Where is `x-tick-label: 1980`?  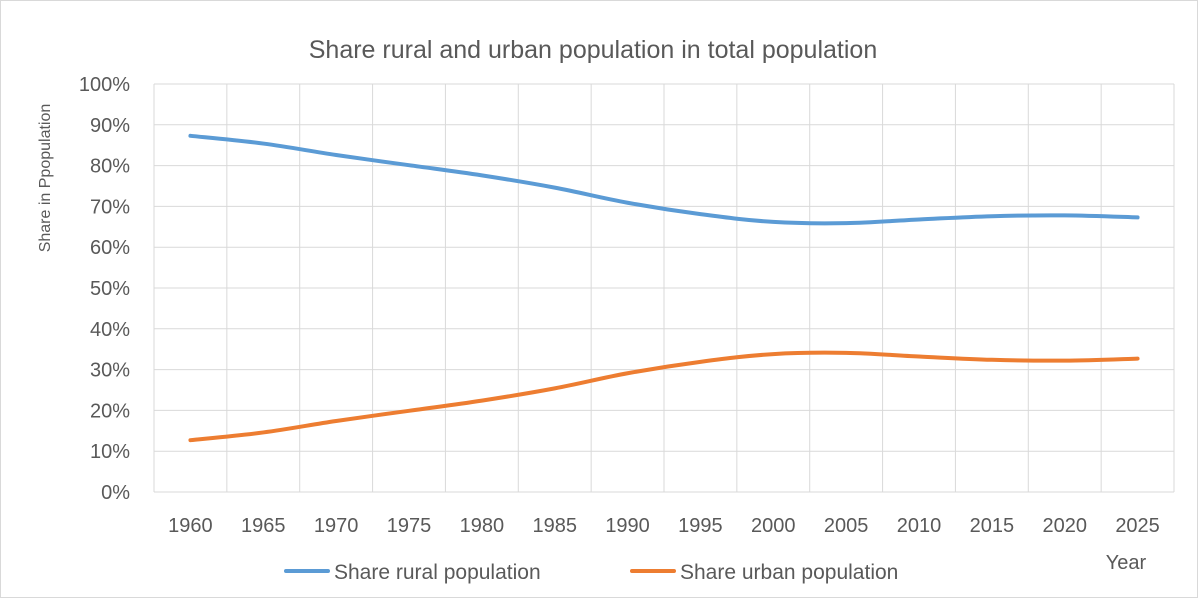
x-tick-label: 1980 is located at coordinates (482, 526).